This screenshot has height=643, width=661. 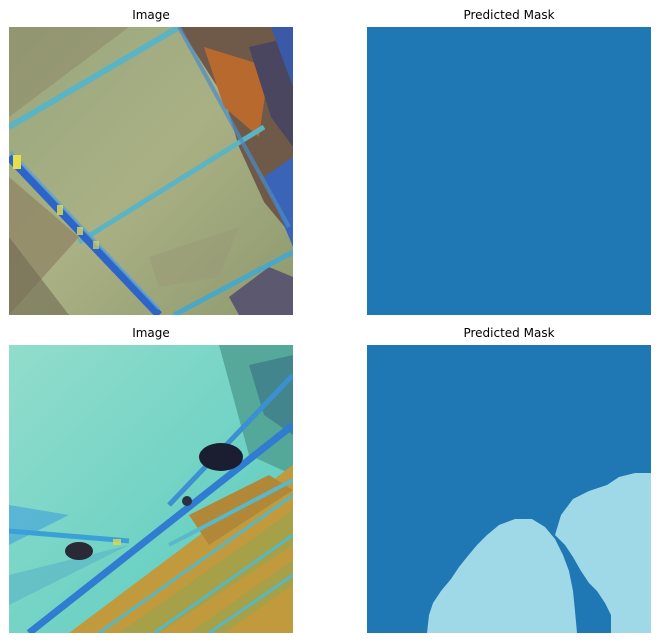 I want to click on mask-region-left, so click(x=502, y=576).